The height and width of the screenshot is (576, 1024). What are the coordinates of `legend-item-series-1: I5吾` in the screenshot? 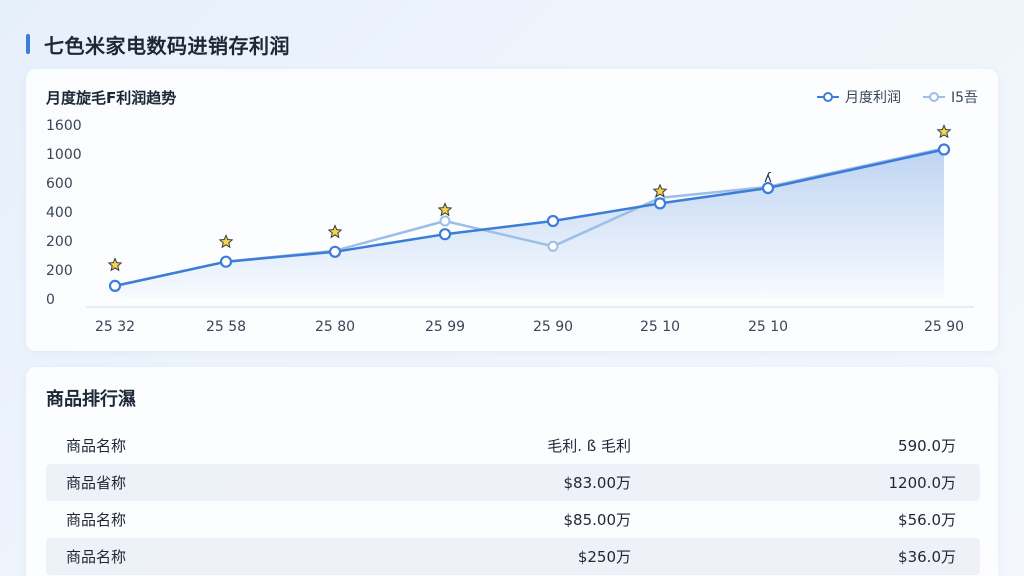 It's located at (950, 97).